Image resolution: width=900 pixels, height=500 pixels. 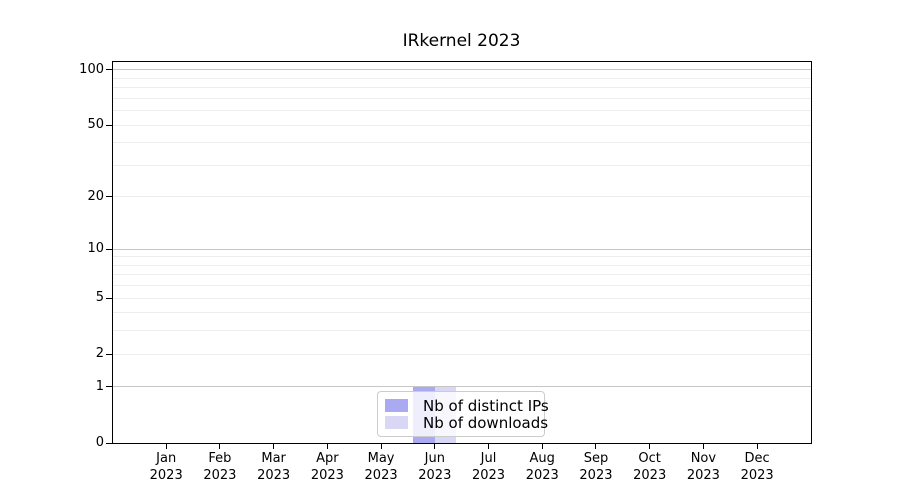 I want to click on x-axis-tick-label: Jul 2023, so click(x=489, y=467).